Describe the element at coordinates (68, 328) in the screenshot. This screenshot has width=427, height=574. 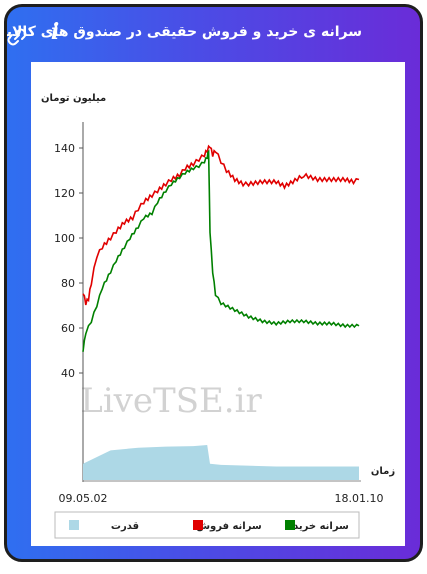
I see `y-tick-label: 60` at that location.